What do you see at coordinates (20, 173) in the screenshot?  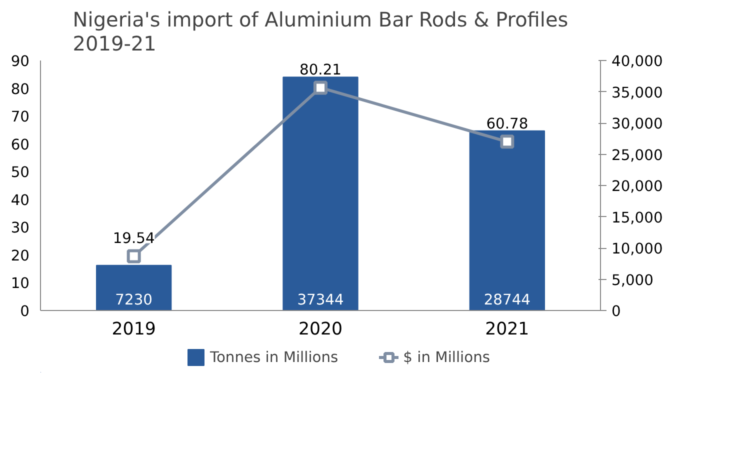 I see `y-tick-label: 50` at bounding box center [20, 173].